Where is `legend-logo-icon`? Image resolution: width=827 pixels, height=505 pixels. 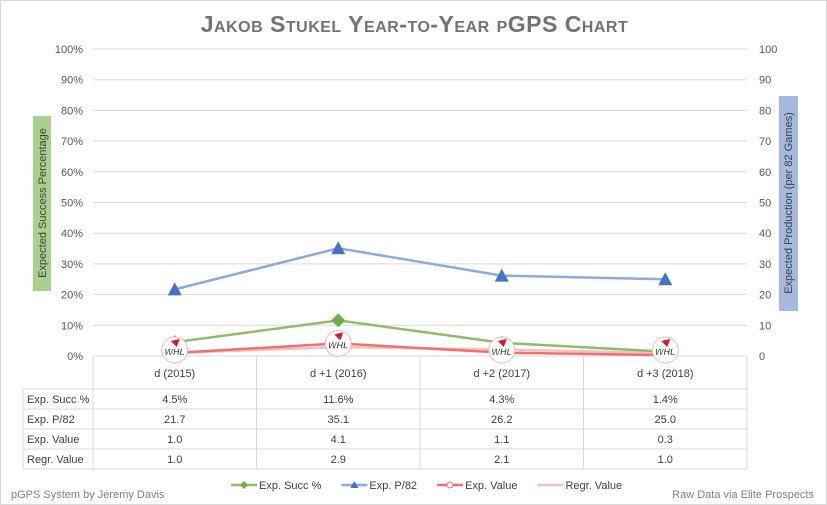 legend-logo-icon is located at coordinates (450, 485).